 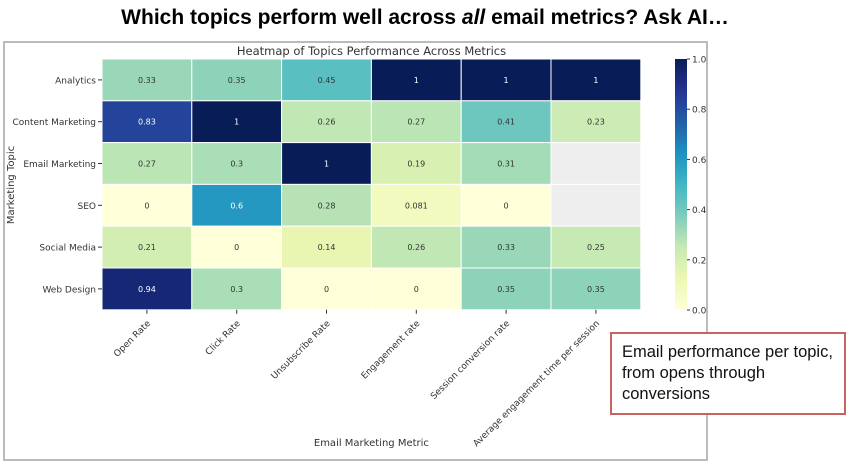 What do you see at coordinates (699, 312) in the screenshot?
I see `colorbar-tick-label: 0.0` at bounding box center [699, 312].